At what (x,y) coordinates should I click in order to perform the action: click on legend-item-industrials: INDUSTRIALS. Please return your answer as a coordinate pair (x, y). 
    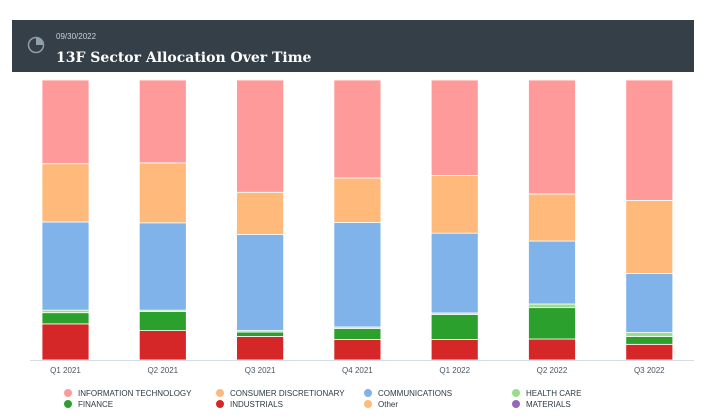
    Looking at the image, I should click on (249, 404).